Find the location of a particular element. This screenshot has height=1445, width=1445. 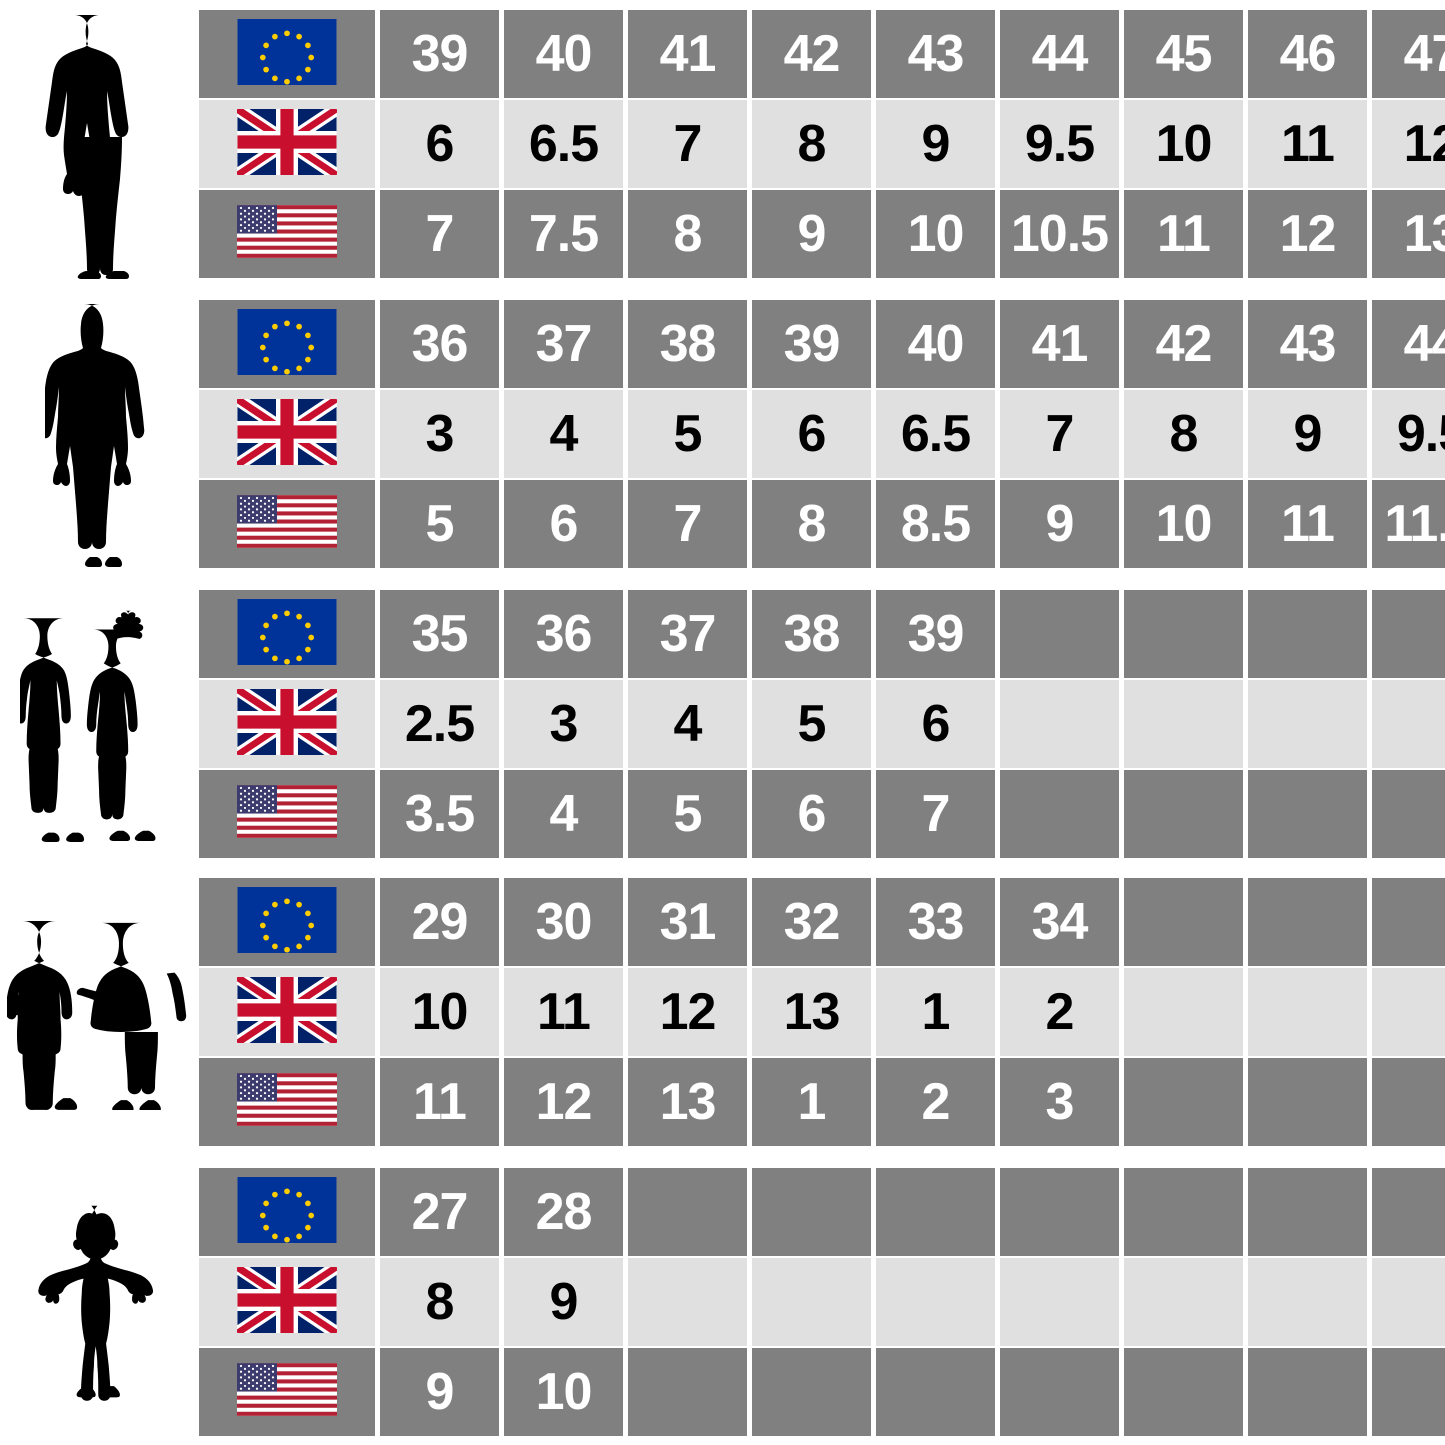

size-value: 5 is located at coordinates (688, 814).